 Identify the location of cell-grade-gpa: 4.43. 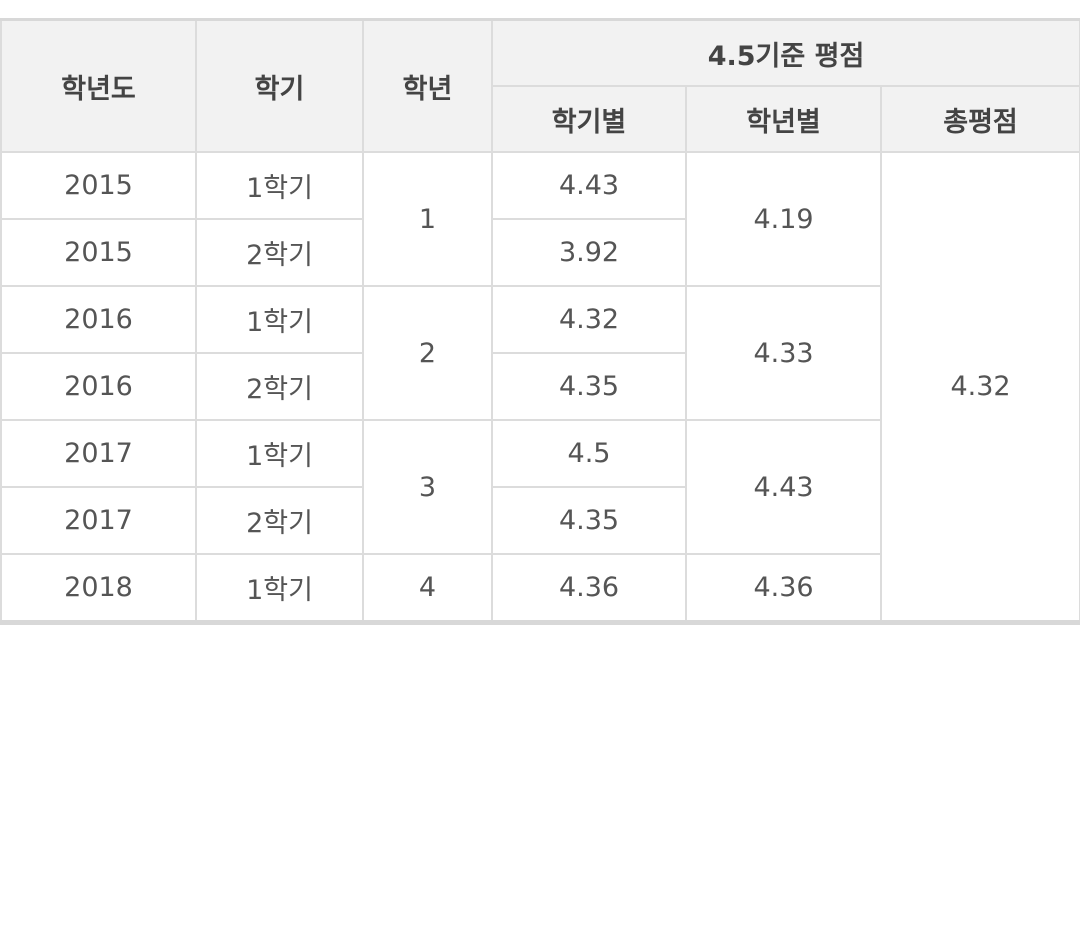
(783, 487).